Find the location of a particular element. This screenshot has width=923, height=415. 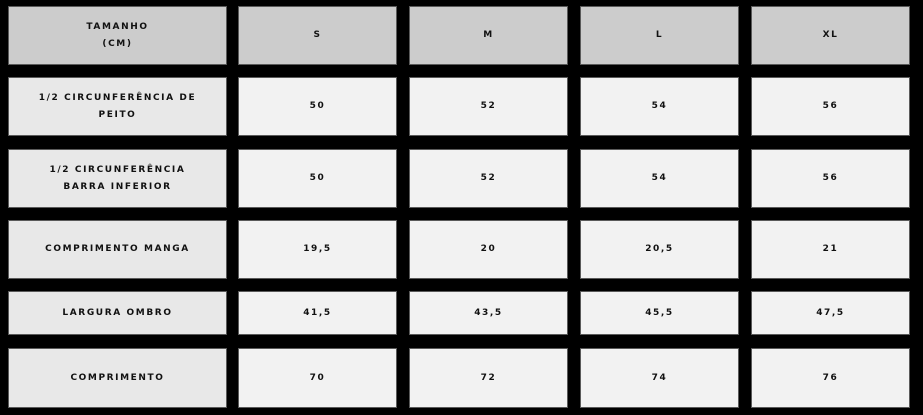

row-label: 1/2 CIRCUNFERÊNCIA DE PEITO is located at coordinates (117, 106).